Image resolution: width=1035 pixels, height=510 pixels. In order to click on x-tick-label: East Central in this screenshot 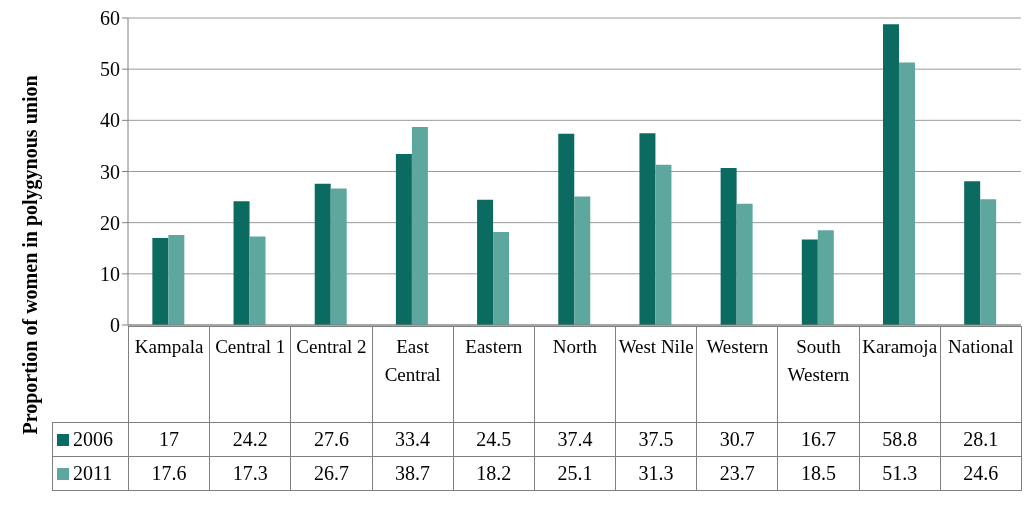, I will do `click(413, 374)`.